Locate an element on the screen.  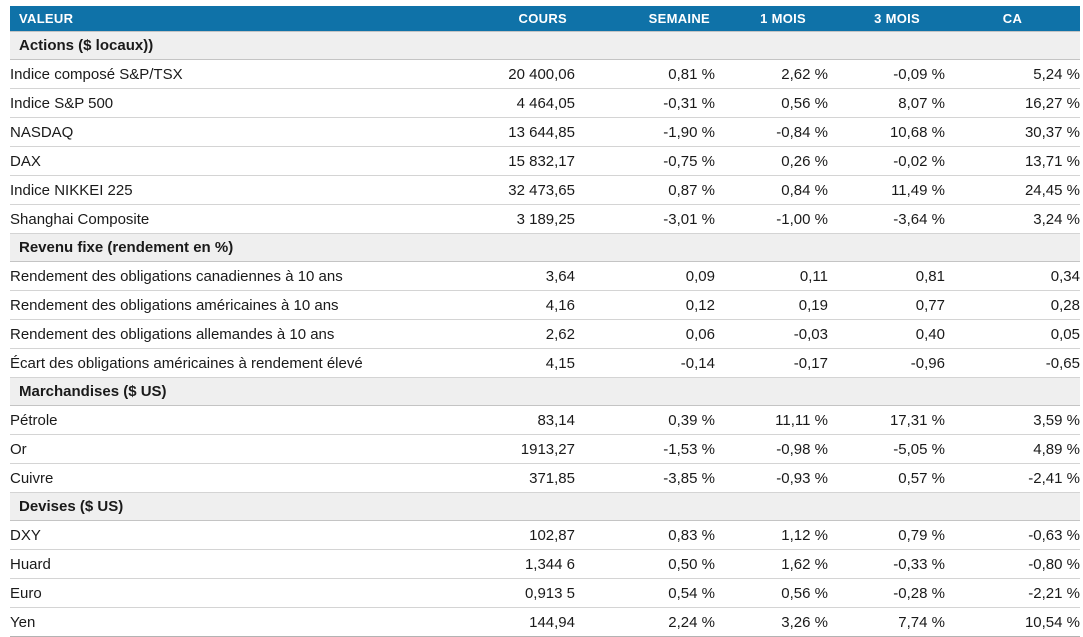
mois3-value: -5,05 % is located at coordinates (886, 449).